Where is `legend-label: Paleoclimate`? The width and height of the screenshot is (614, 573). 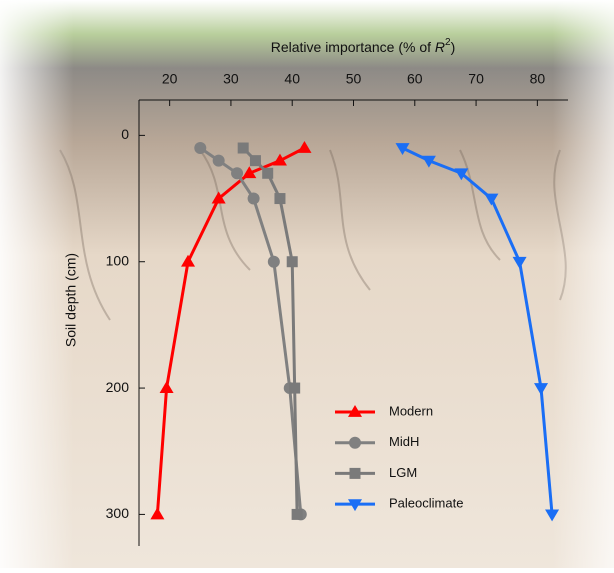 legend-label: Paleoclimate is located at coordinates (426, 503).